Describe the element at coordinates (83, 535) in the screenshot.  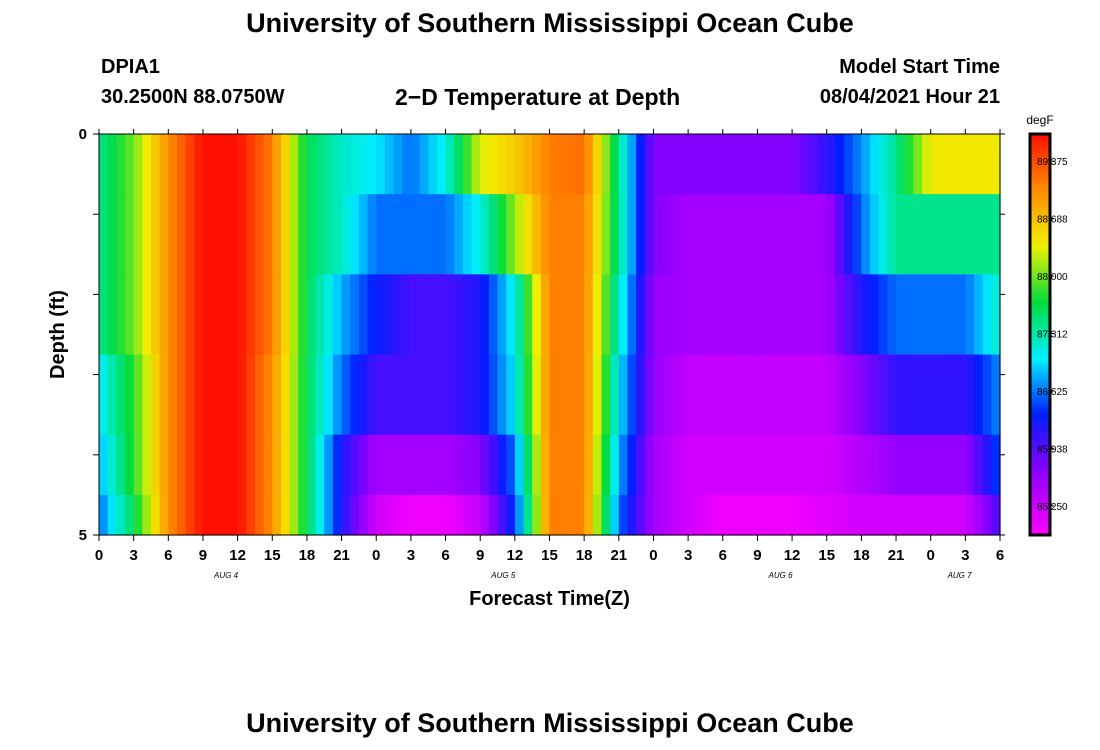
I see `y-tick-label: 5` at that location.